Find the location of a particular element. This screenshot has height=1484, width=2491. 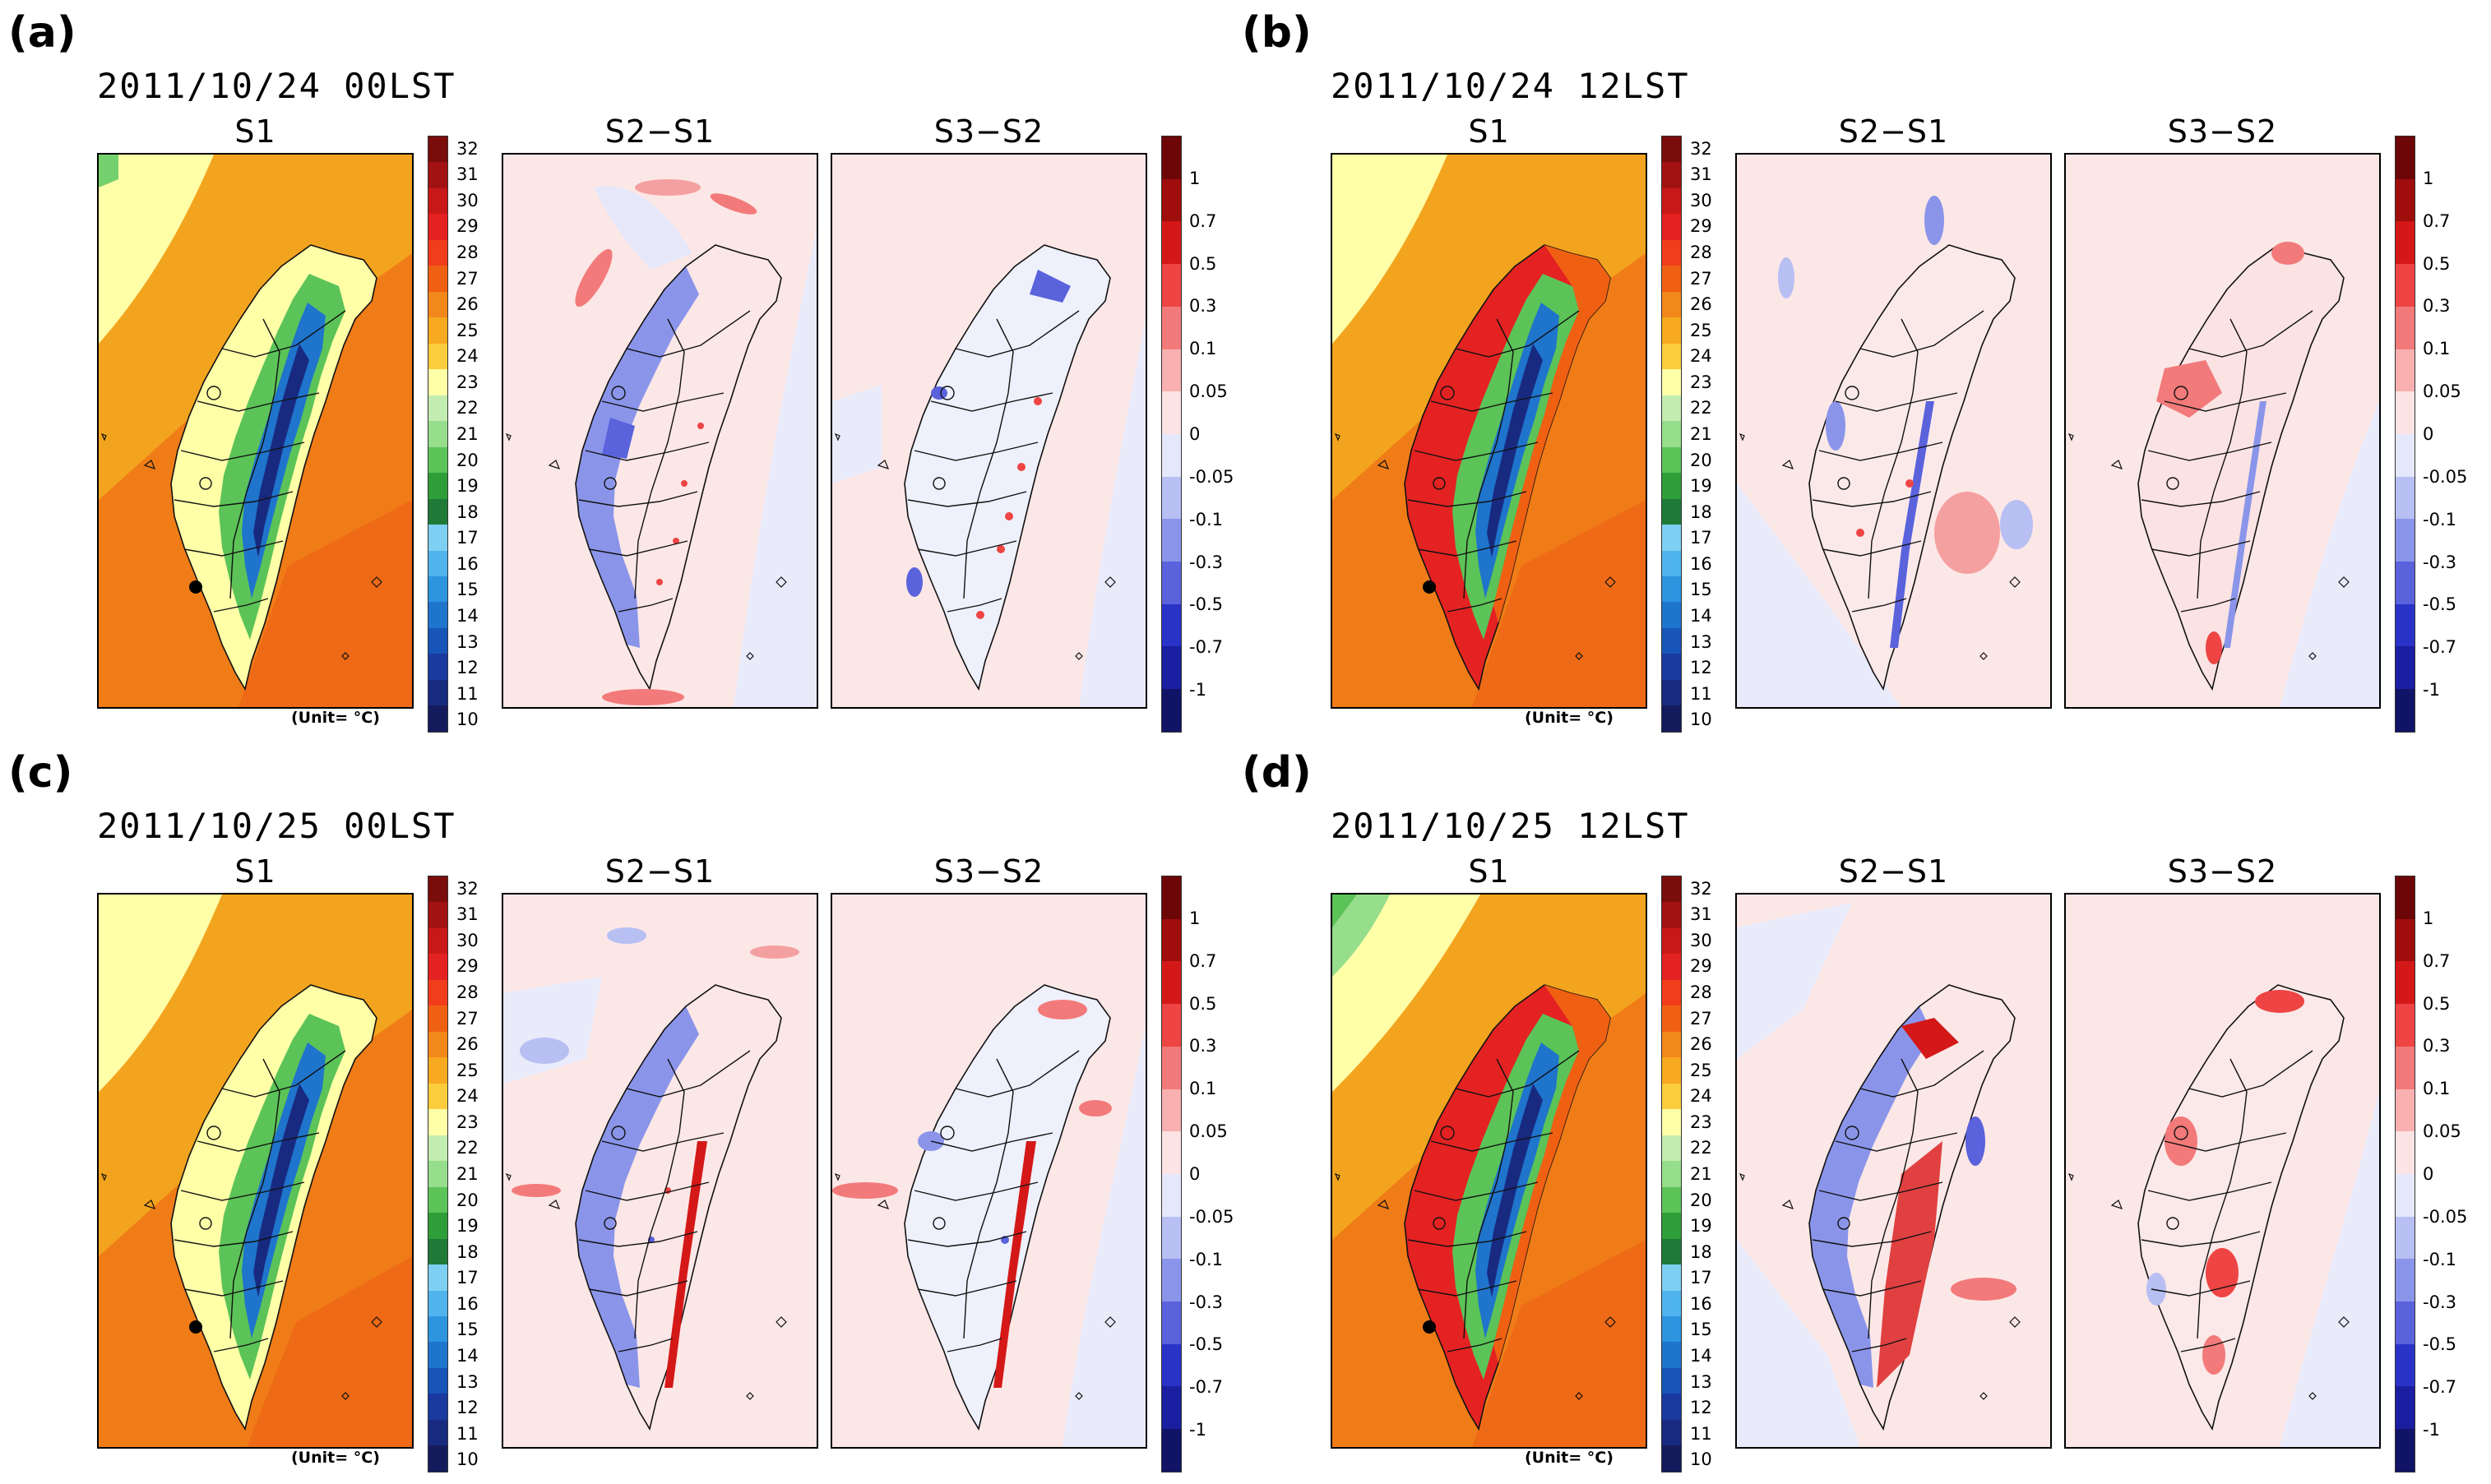

colorbar-tick-label: 0.05 is located at coordinates (2442, 1131).